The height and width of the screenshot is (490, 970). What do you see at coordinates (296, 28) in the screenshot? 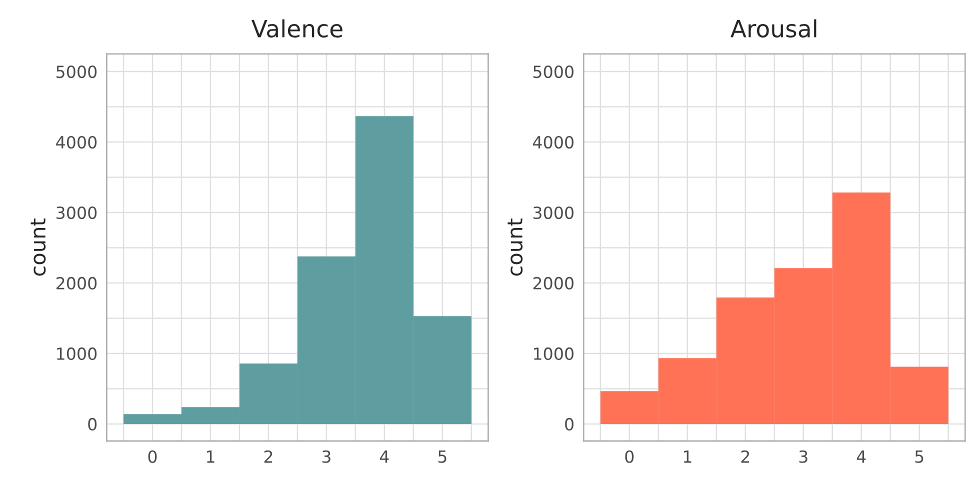
I see `chart-title: Valence` at bounding box center [296, 28].